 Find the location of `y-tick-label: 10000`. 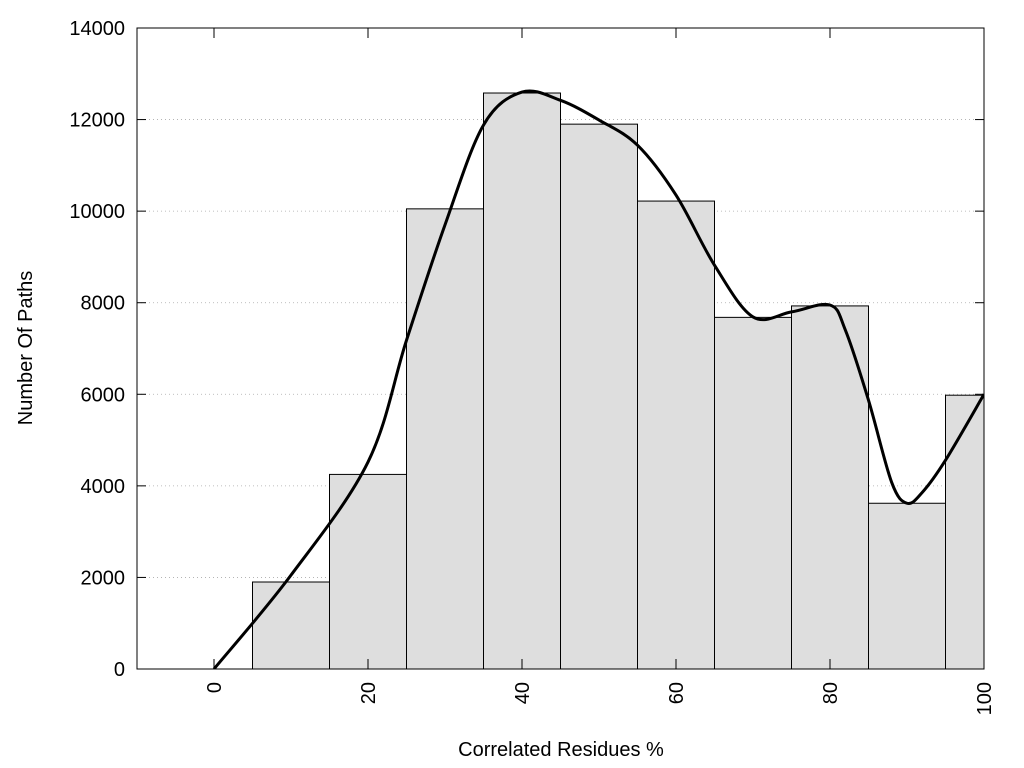

y-tick-label: 10000 is located at coordinates (97, 212).